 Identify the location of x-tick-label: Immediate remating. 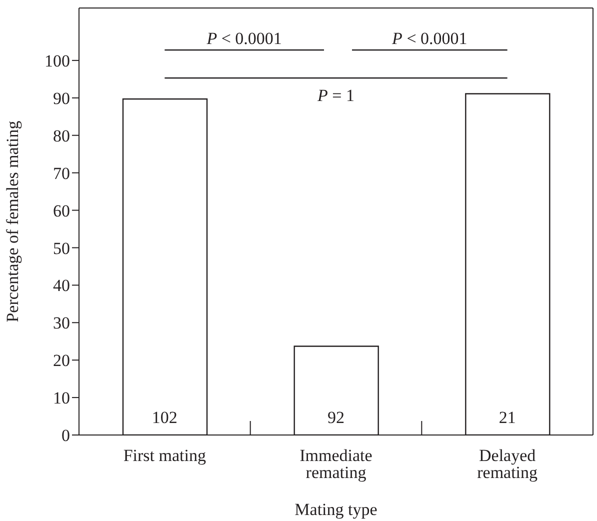
(336, 464).